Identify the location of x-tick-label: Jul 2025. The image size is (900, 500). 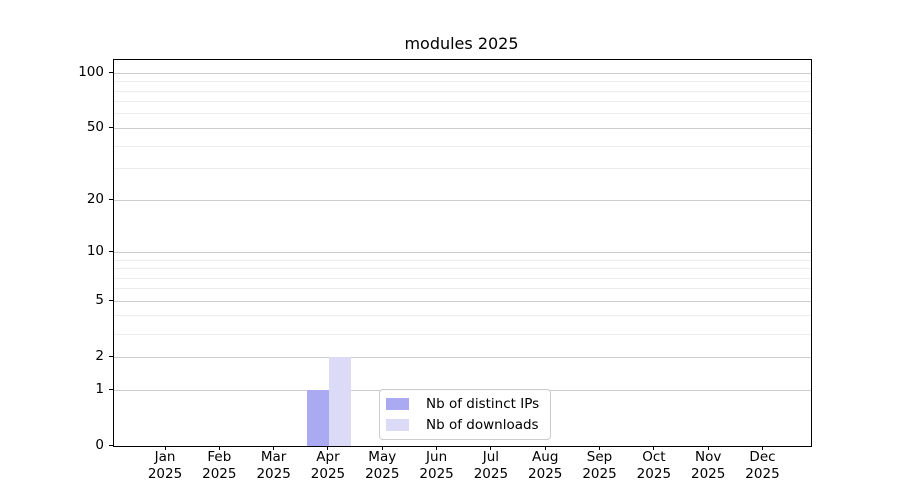
(491, 466).